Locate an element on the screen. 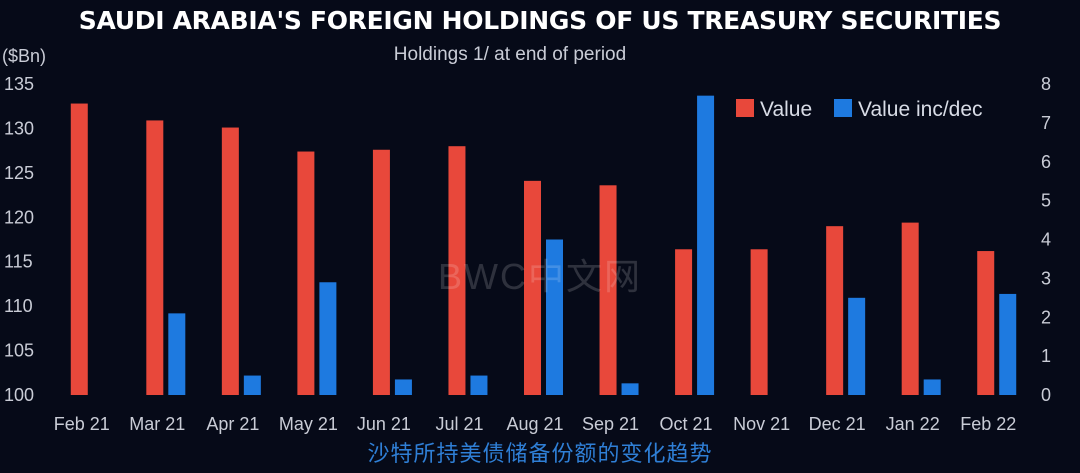 The width and height of the screenshot is (1080, 473). x-tick-label: Feb 22 is located at coordinates (988, 424).